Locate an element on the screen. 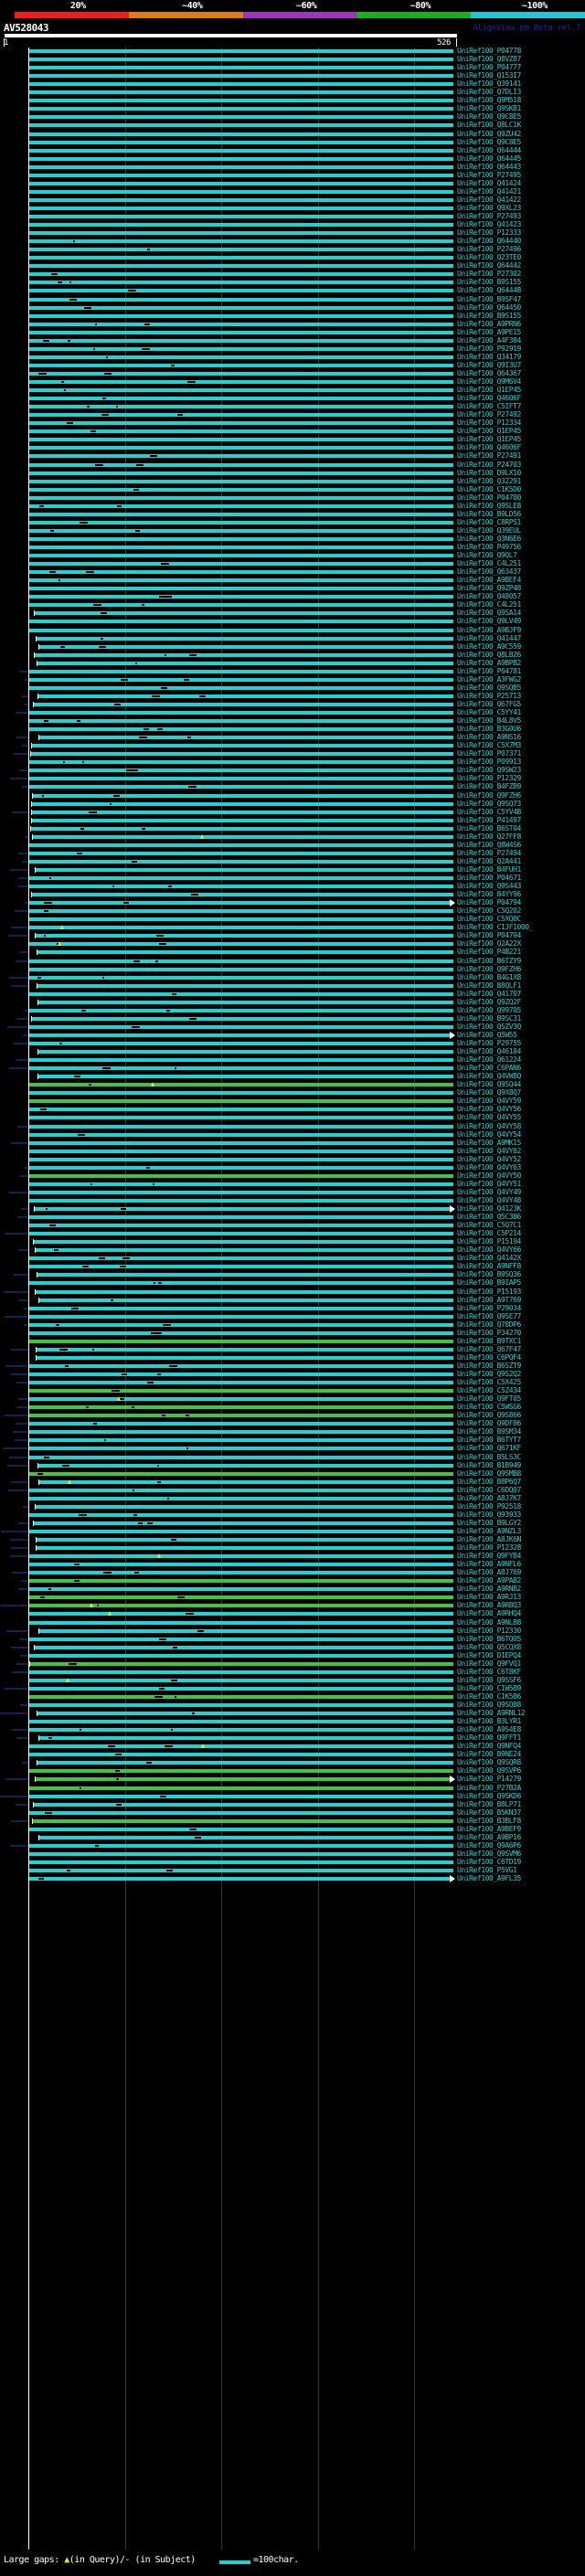  alignment-row: UniRef100_P27B2A is located at coordinates (293, 1788).